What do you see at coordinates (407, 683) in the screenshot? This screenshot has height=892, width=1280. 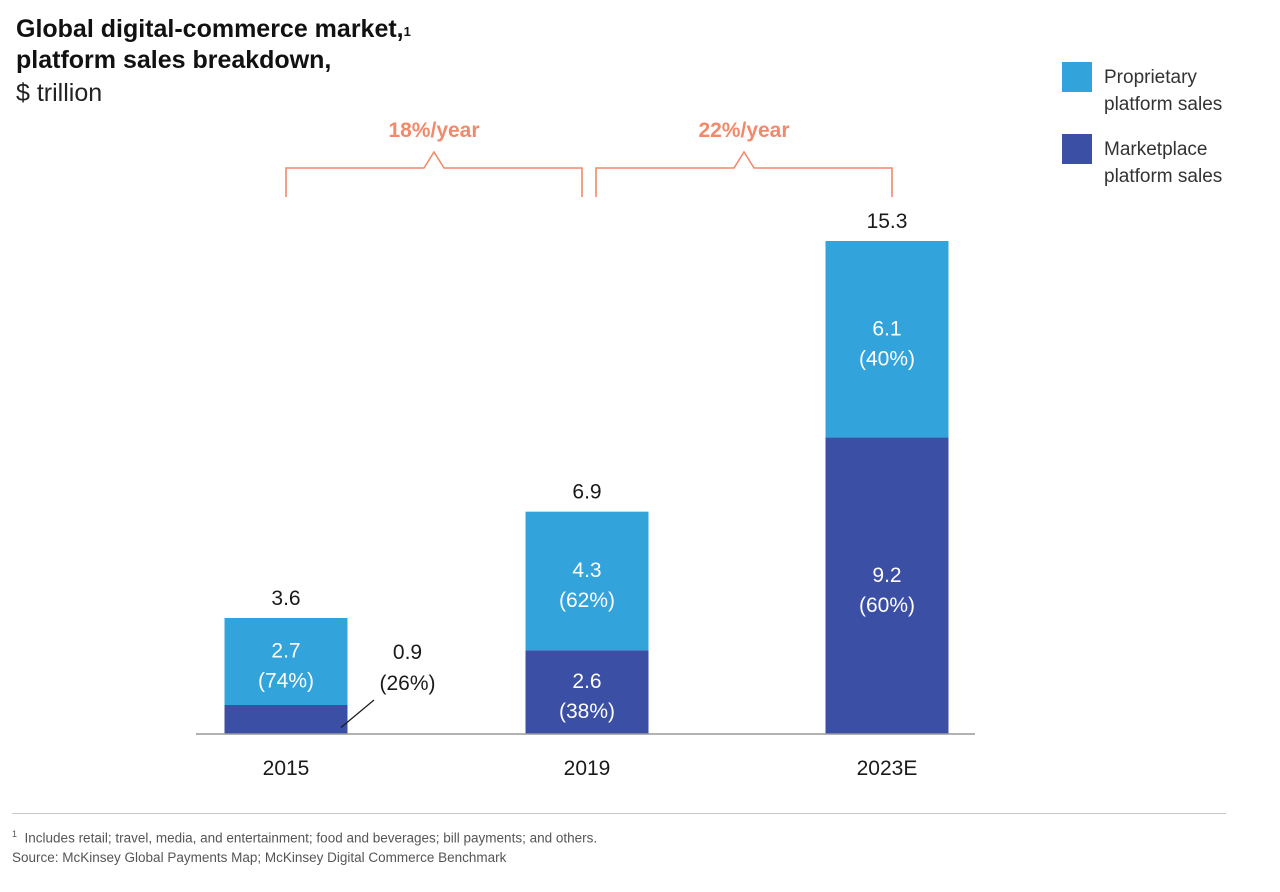 I see `label-marketplace-pct-2015: (26%)` at bounding box center [407, 683].